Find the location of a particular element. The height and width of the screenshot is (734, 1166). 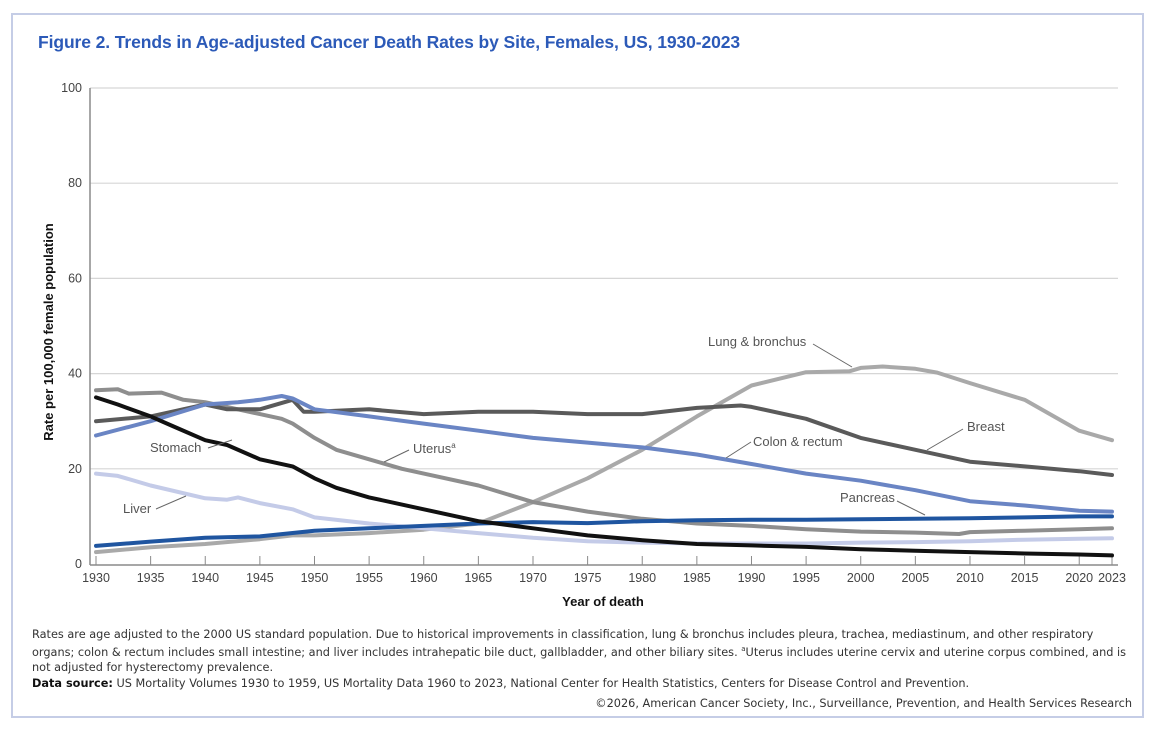

x-tick-label: 1945 is located at coordinates (260, 578).